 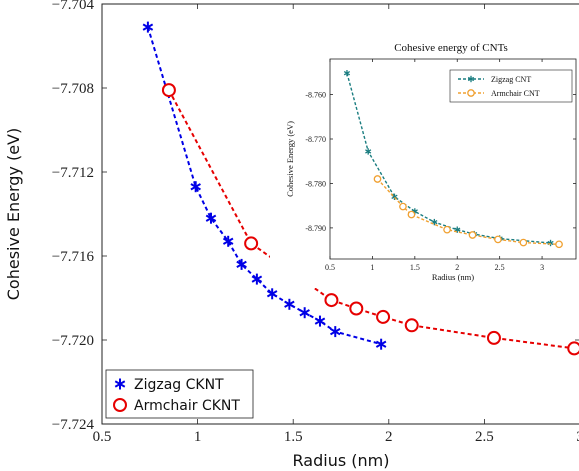 What do you see at coordinates (515, 93) in the screenshot?
I see `legend-armchair-cnt-label: Armchair CNT` at bounding box center [515, 93].